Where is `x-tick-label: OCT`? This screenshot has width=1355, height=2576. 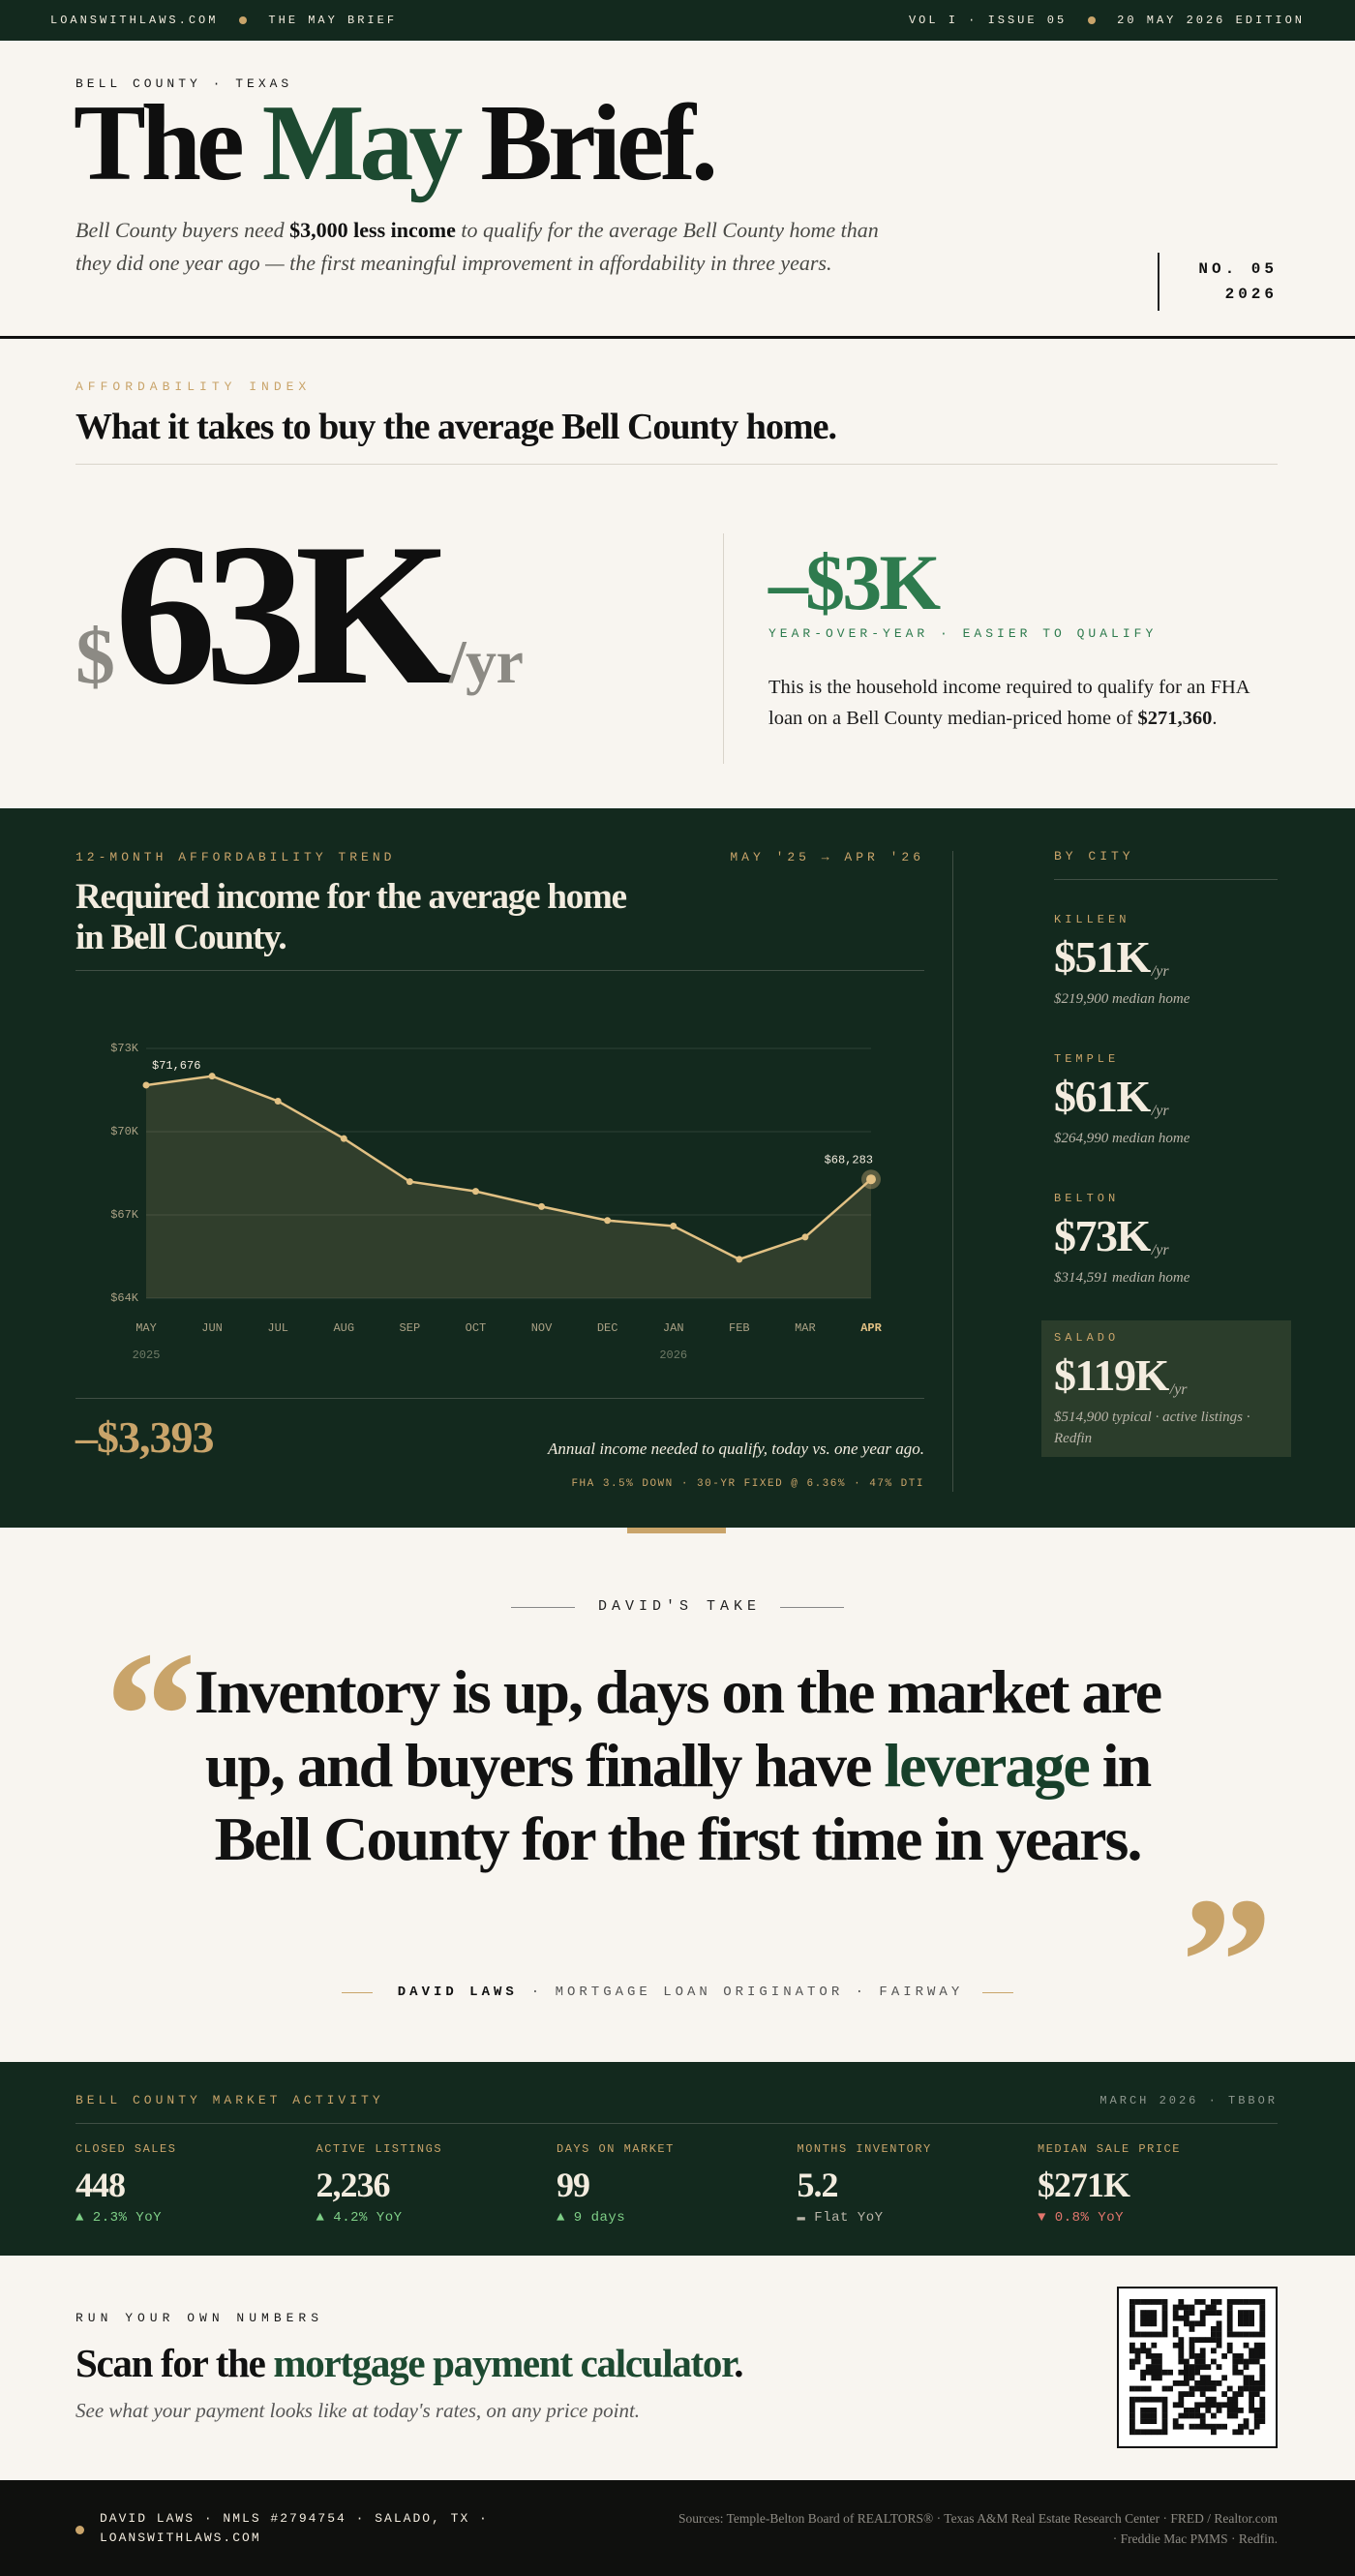 x-tick-label: OCT is located at coordinates (476, 1328).